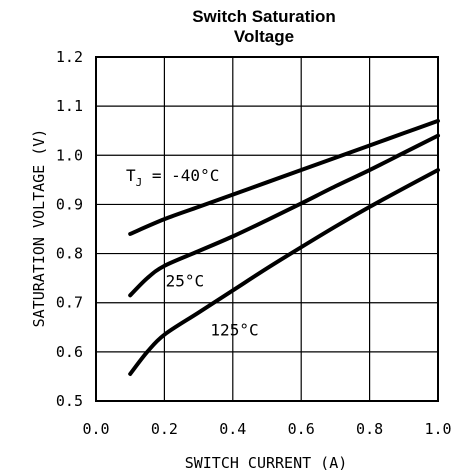 This screenshot has width=457, height=476. What do you see at coordinates (264, 36) in the screenshot?
I see `chart-title-line-2: Voltage` at bounding box center [264, 36].